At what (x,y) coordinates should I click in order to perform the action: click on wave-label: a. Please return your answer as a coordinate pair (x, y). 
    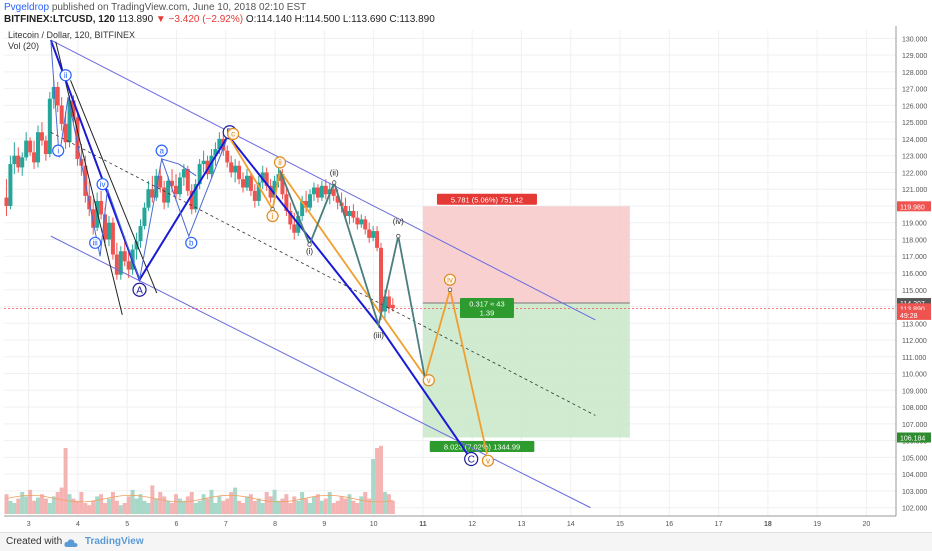
    Looking at the image, I should click on (161, 150).